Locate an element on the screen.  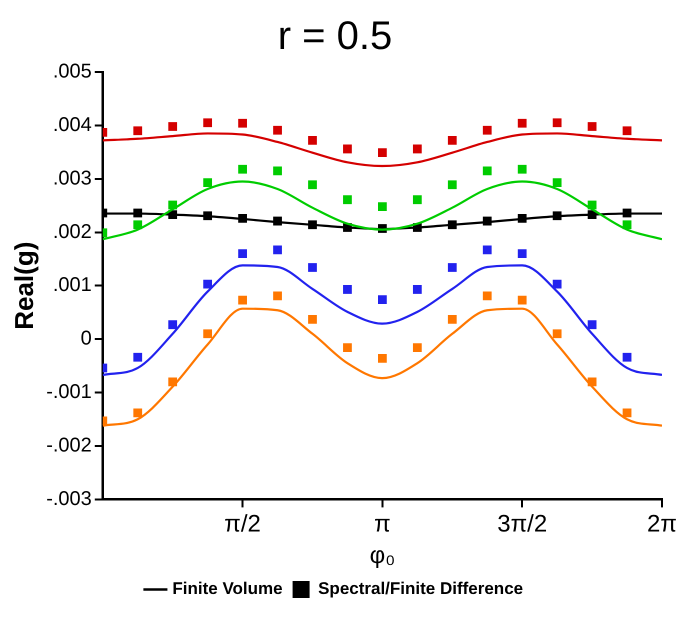
x-tick-label: 2π is located at coordinates (662, 524).